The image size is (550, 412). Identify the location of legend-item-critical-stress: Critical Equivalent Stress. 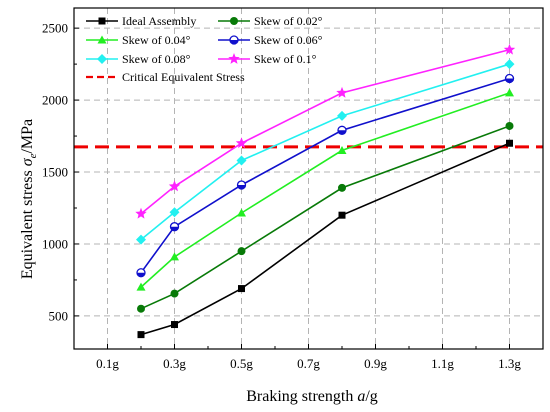
(165, 77).